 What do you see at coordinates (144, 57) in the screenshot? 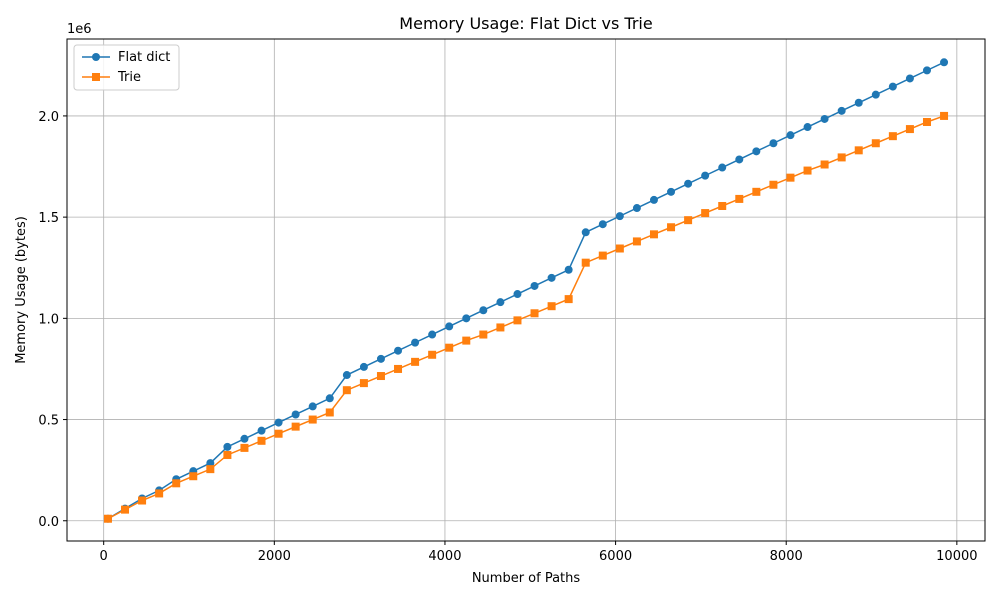
I see `legend-label-flat-dict: Flat dict` at bounding box center [144, 57].